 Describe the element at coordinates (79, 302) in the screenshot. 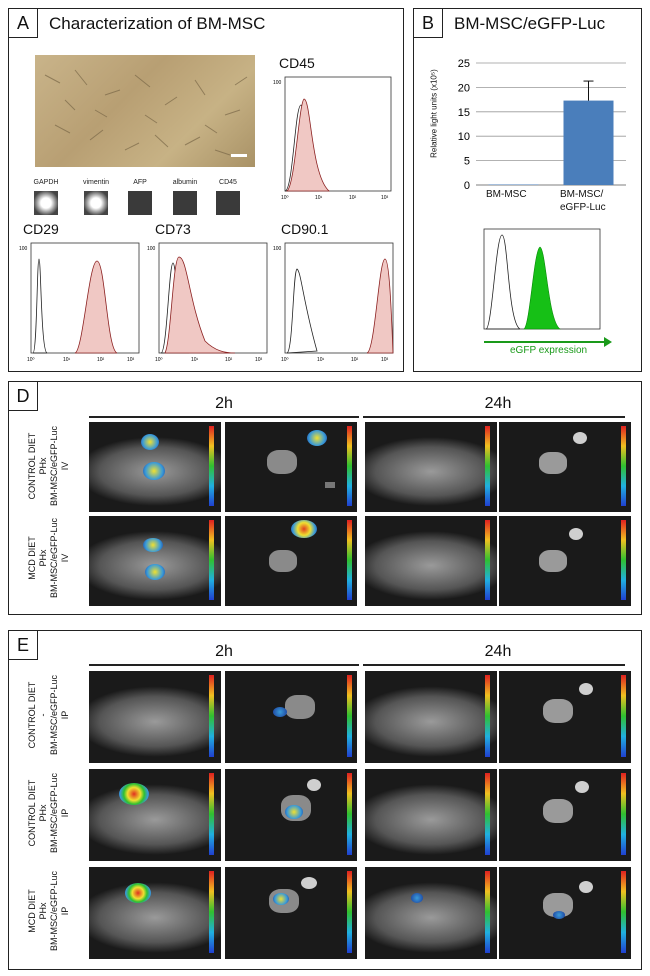

I see `hist-cd29: 100 10⁰ 10¹ 10² 10³` at that location.